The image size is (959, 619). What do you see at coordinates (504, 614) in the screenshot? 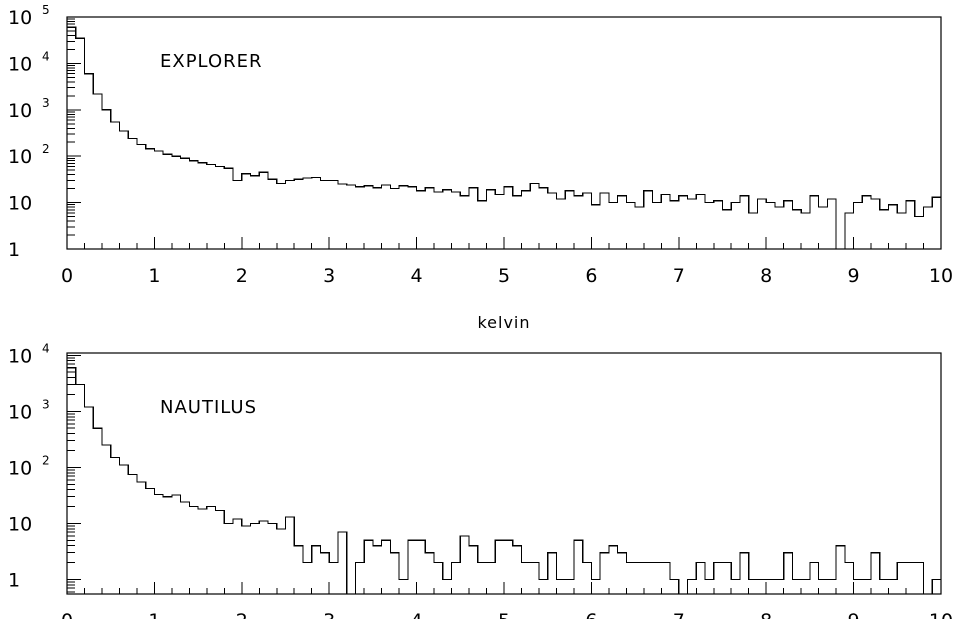
I see `nautilus-x-tick-label: 5` at bounding box center [504, 614].